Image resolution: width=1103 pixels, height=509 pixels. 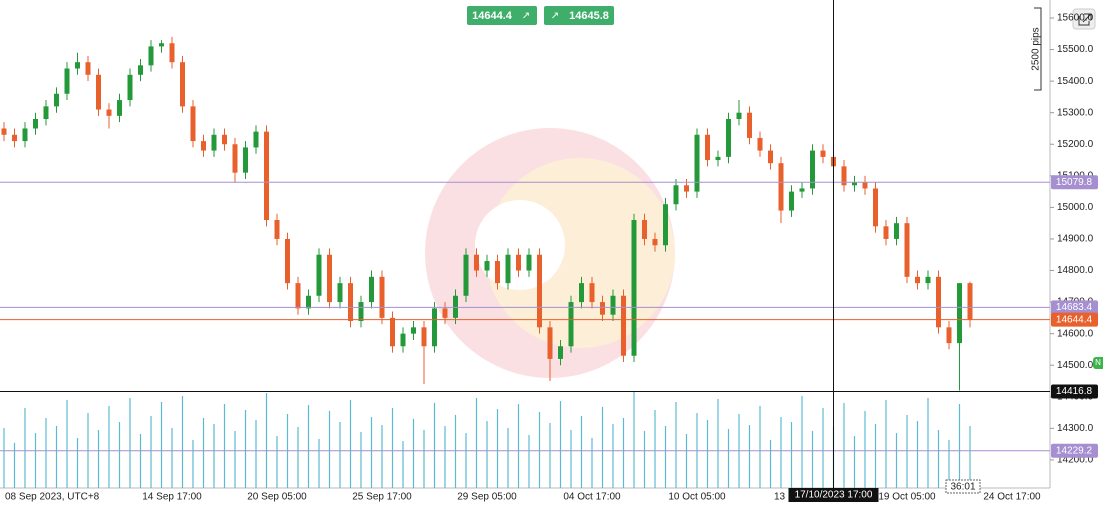 What do you see at coordinates (1075, 333) in the screenshot?
I see `y-tick-label: 14600.0` at bounding box center [1075, 333].